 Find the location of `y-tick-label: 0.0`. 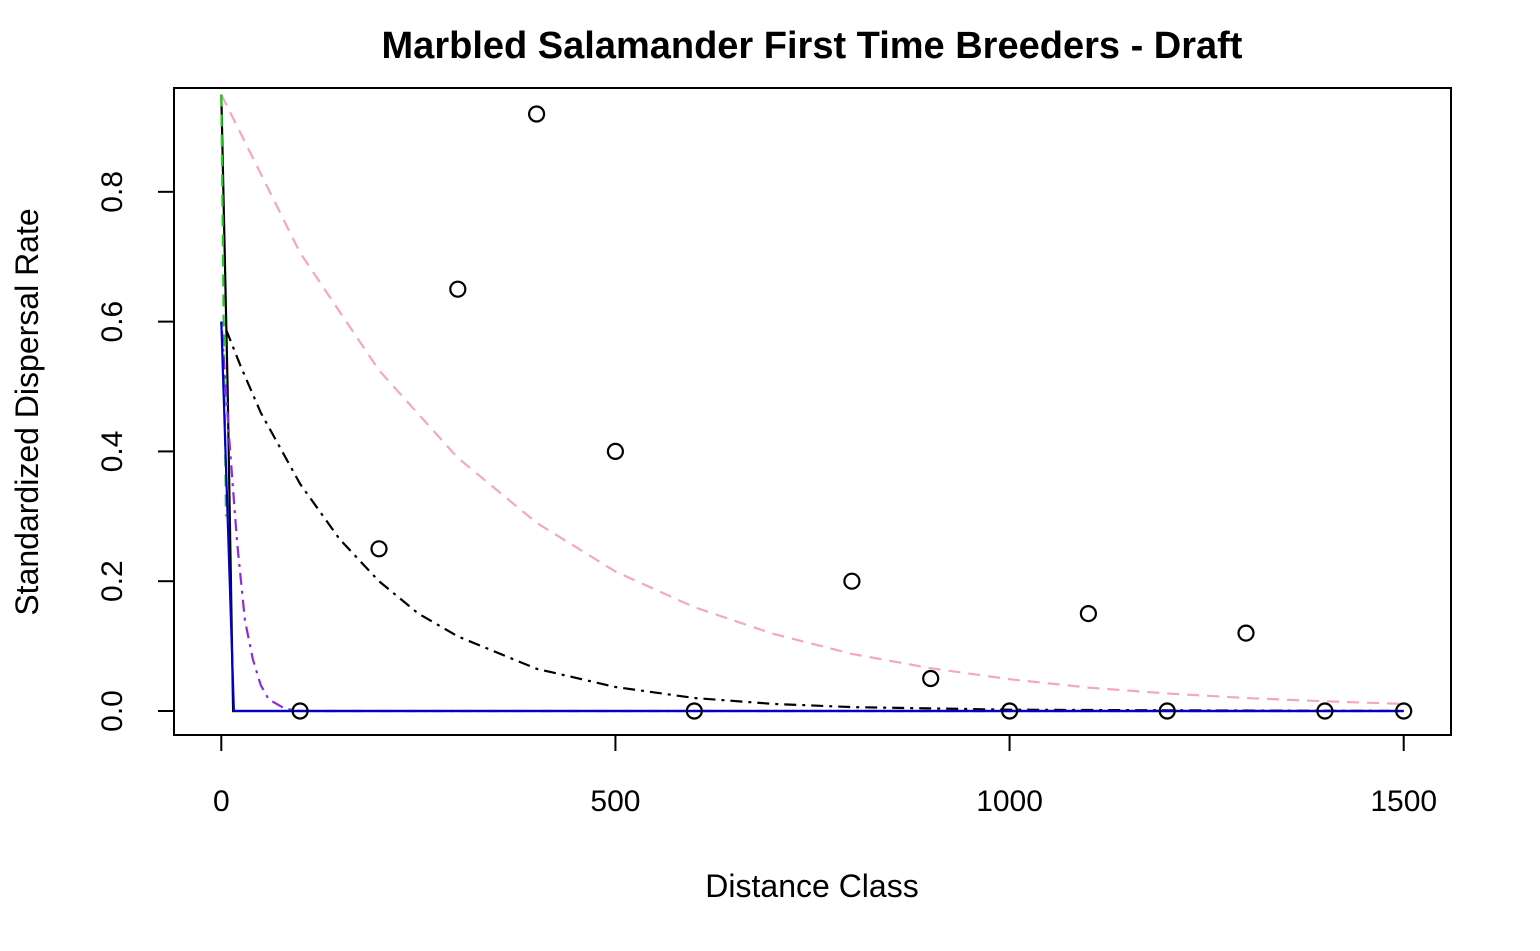

y-tick-label: 0.0 is located at coordinates (112, 711).